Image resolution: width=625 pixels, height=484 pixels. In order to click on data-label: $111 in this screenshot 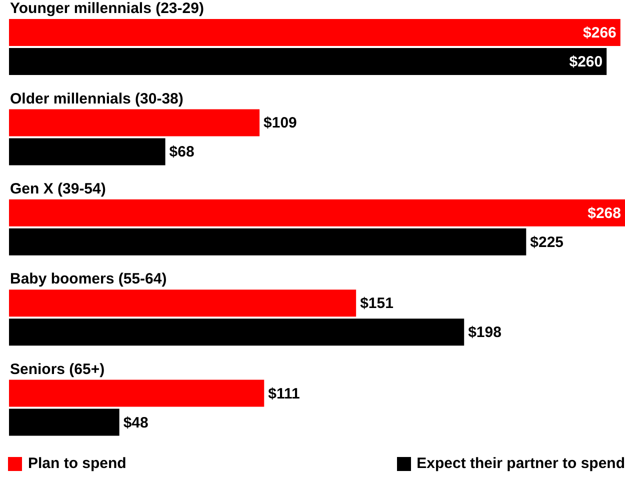, I will do `click(284, 393)`.